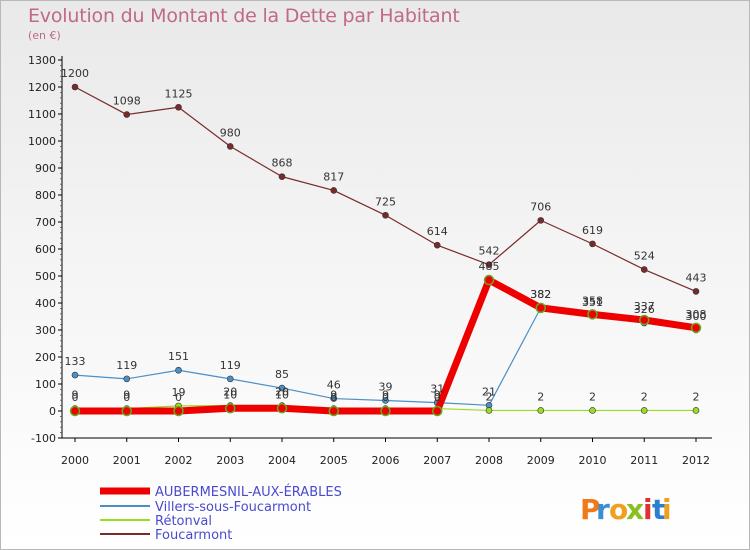 The image size is (750, 550). I want to click on legend-label: Villers-sous-Foucarmont, so click(233, 507).